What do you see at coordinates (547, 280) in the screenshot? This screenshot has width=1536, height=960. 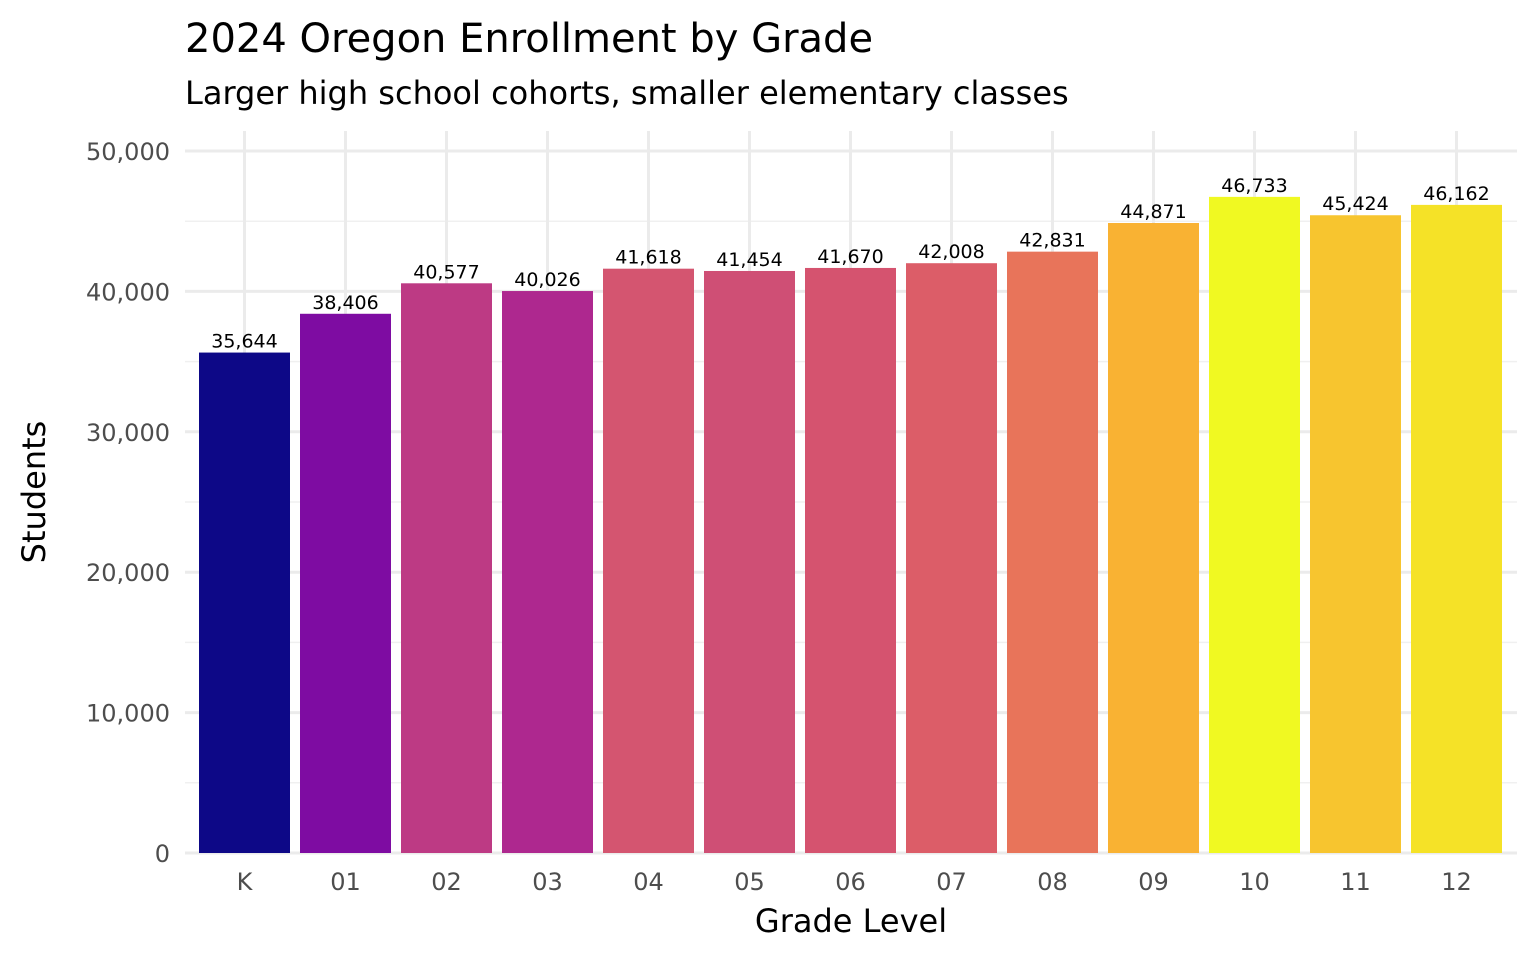 I see `data-label: 40,026` at bounding box center [547, 280].